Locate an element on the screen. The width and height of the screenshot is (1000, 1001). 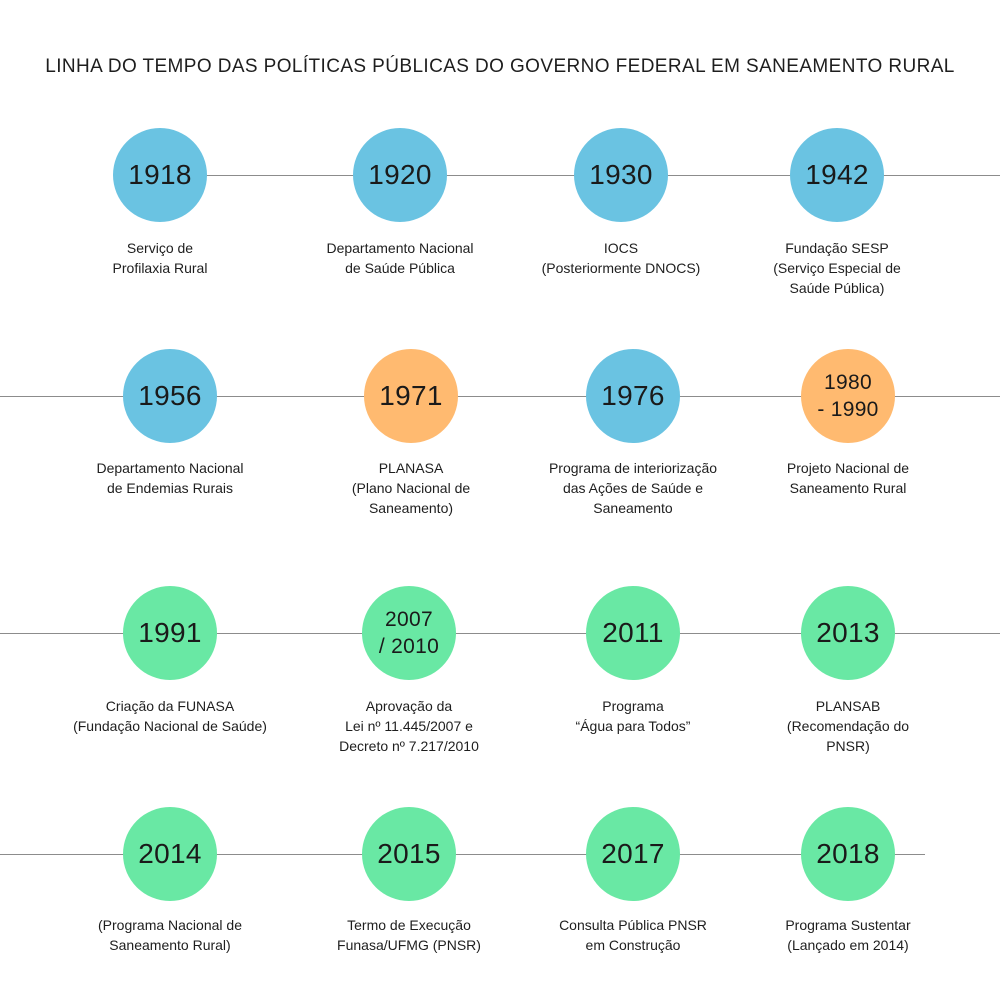
year-label: 2011 is located at coordinates (633, 632).